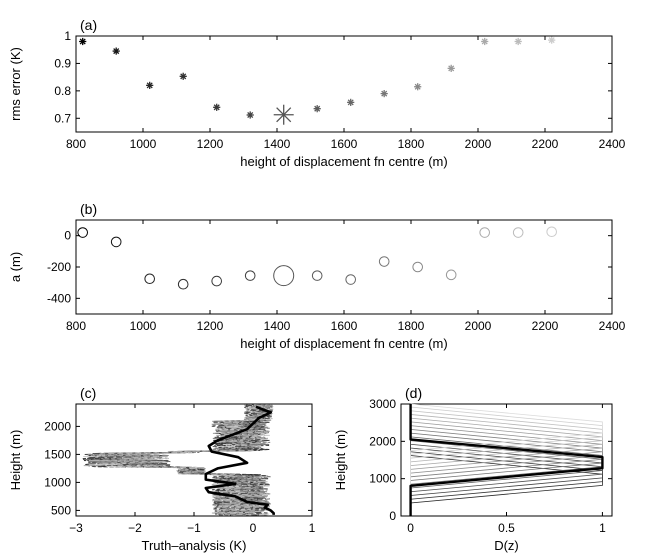 The width and height of the screenshot is (646, 560). Describe the element at coordinates (62, 91) in the screenshot. I see `y-tick-label: 0.8` at that location.